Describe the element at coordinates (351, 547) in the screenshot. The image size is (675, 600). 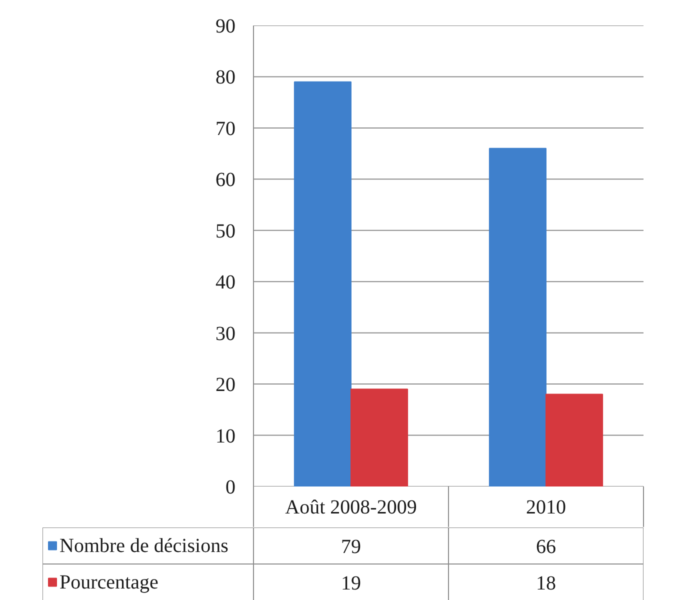
I see `data-label: 79` at that location.